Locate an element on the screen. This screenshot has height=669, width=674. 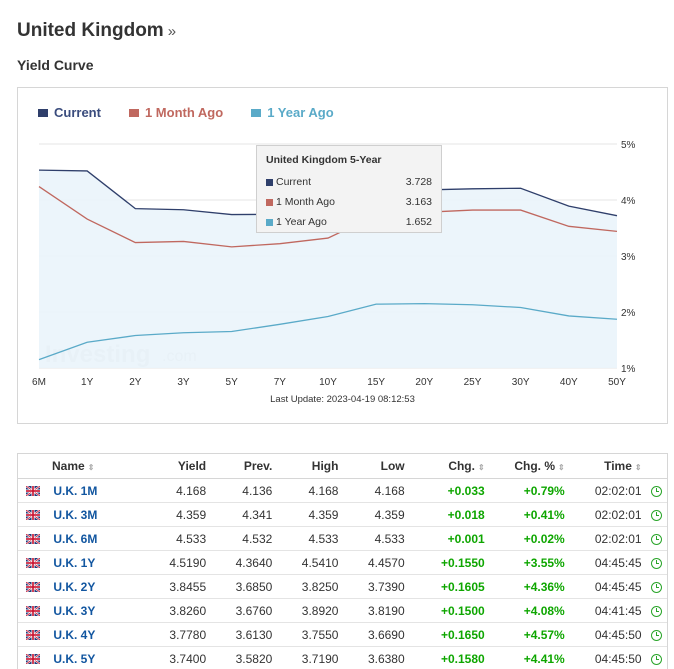
series-line-1-year-ago is located at coordinates (328, 331).